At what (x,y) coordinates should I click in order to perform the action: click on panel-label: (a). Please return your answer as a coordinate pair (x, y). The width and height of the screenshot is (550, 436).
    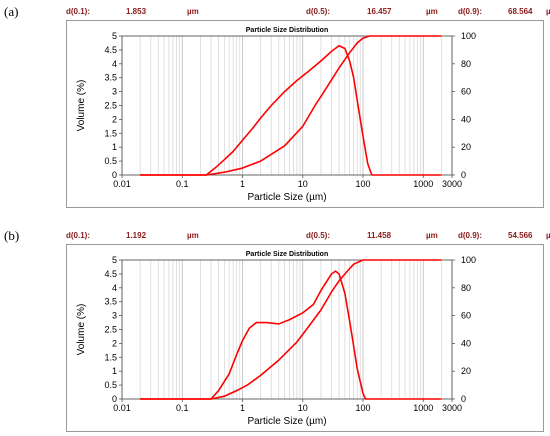
    Looking at the image, I should click on (11, 11).